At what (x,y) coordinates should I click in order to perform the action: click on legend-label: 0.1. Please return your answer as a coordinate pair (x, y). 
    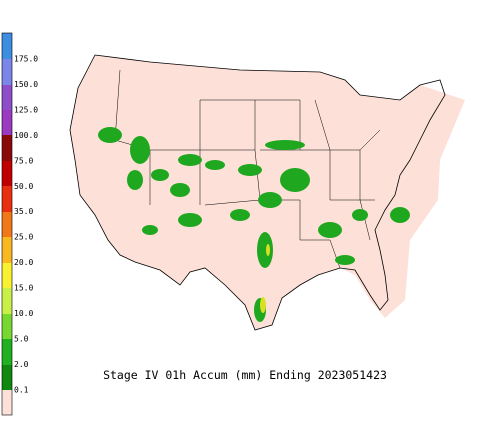
    Looking at the image, I should click on (21, 389).